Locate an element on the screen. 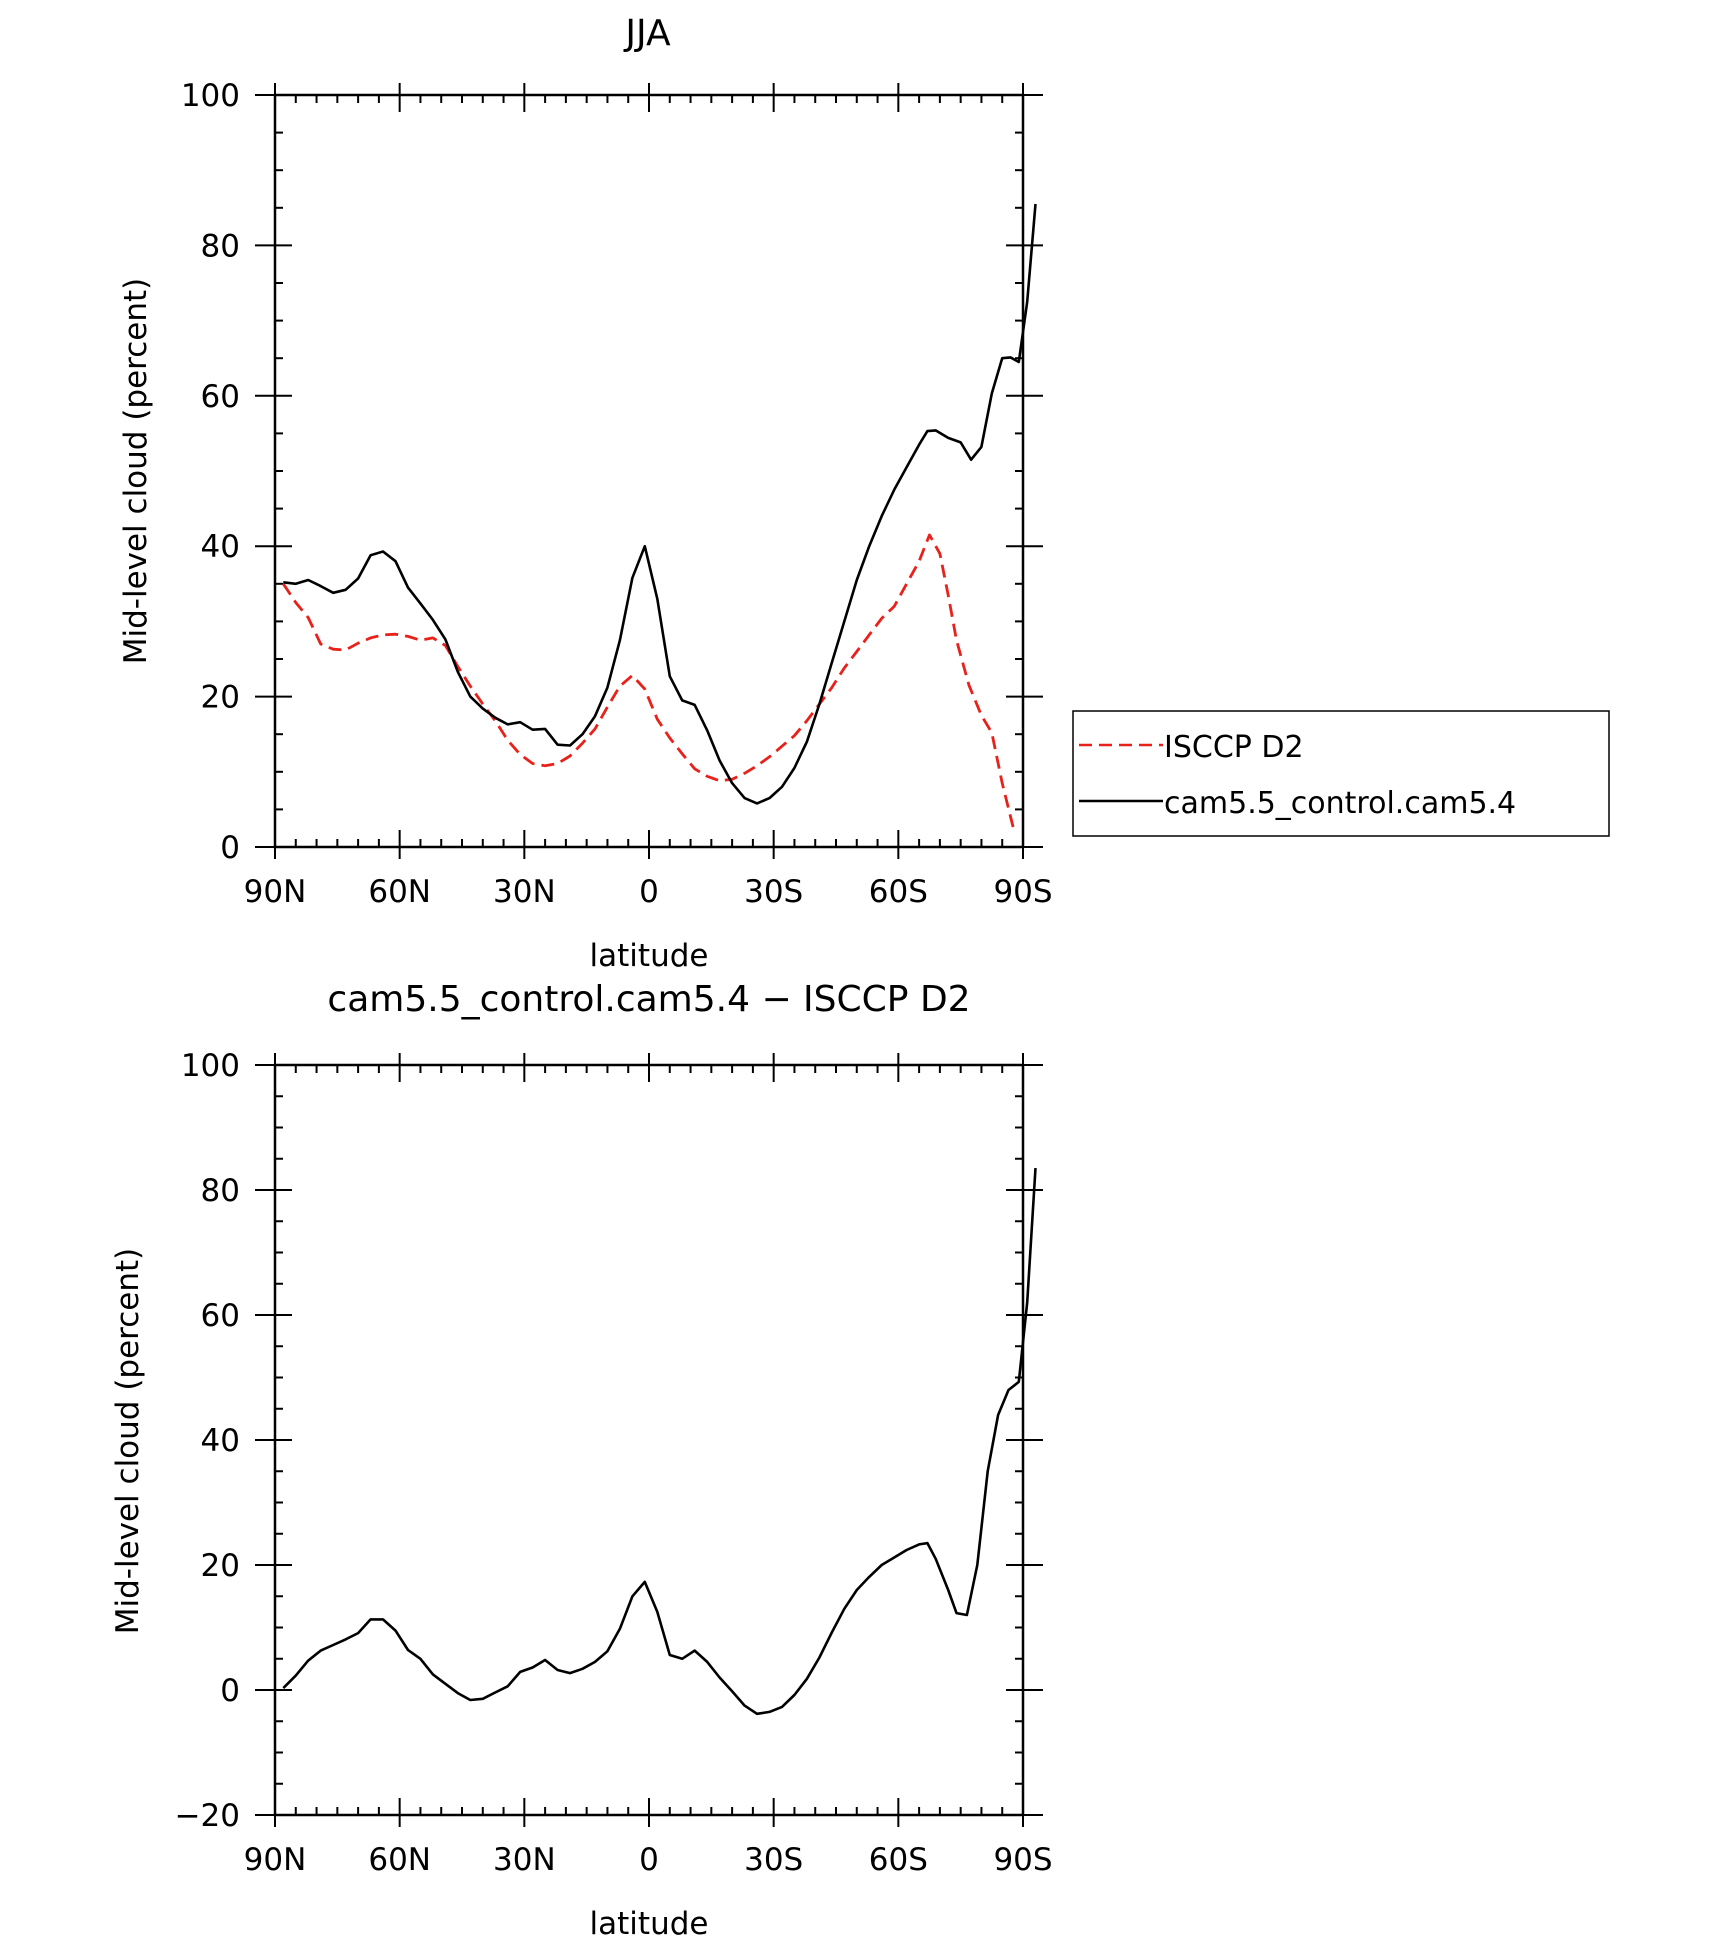 The image size is (1710, 1939). top-chart-x-tick-labels: 90N 60N 30N 0 30S 60S 90S is located at coordinates (648, 892).